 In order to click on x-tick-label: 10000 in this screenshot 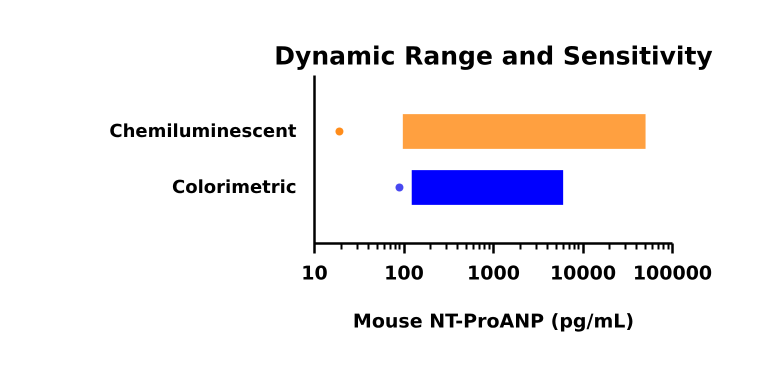, I will do `click(583, 273)`.